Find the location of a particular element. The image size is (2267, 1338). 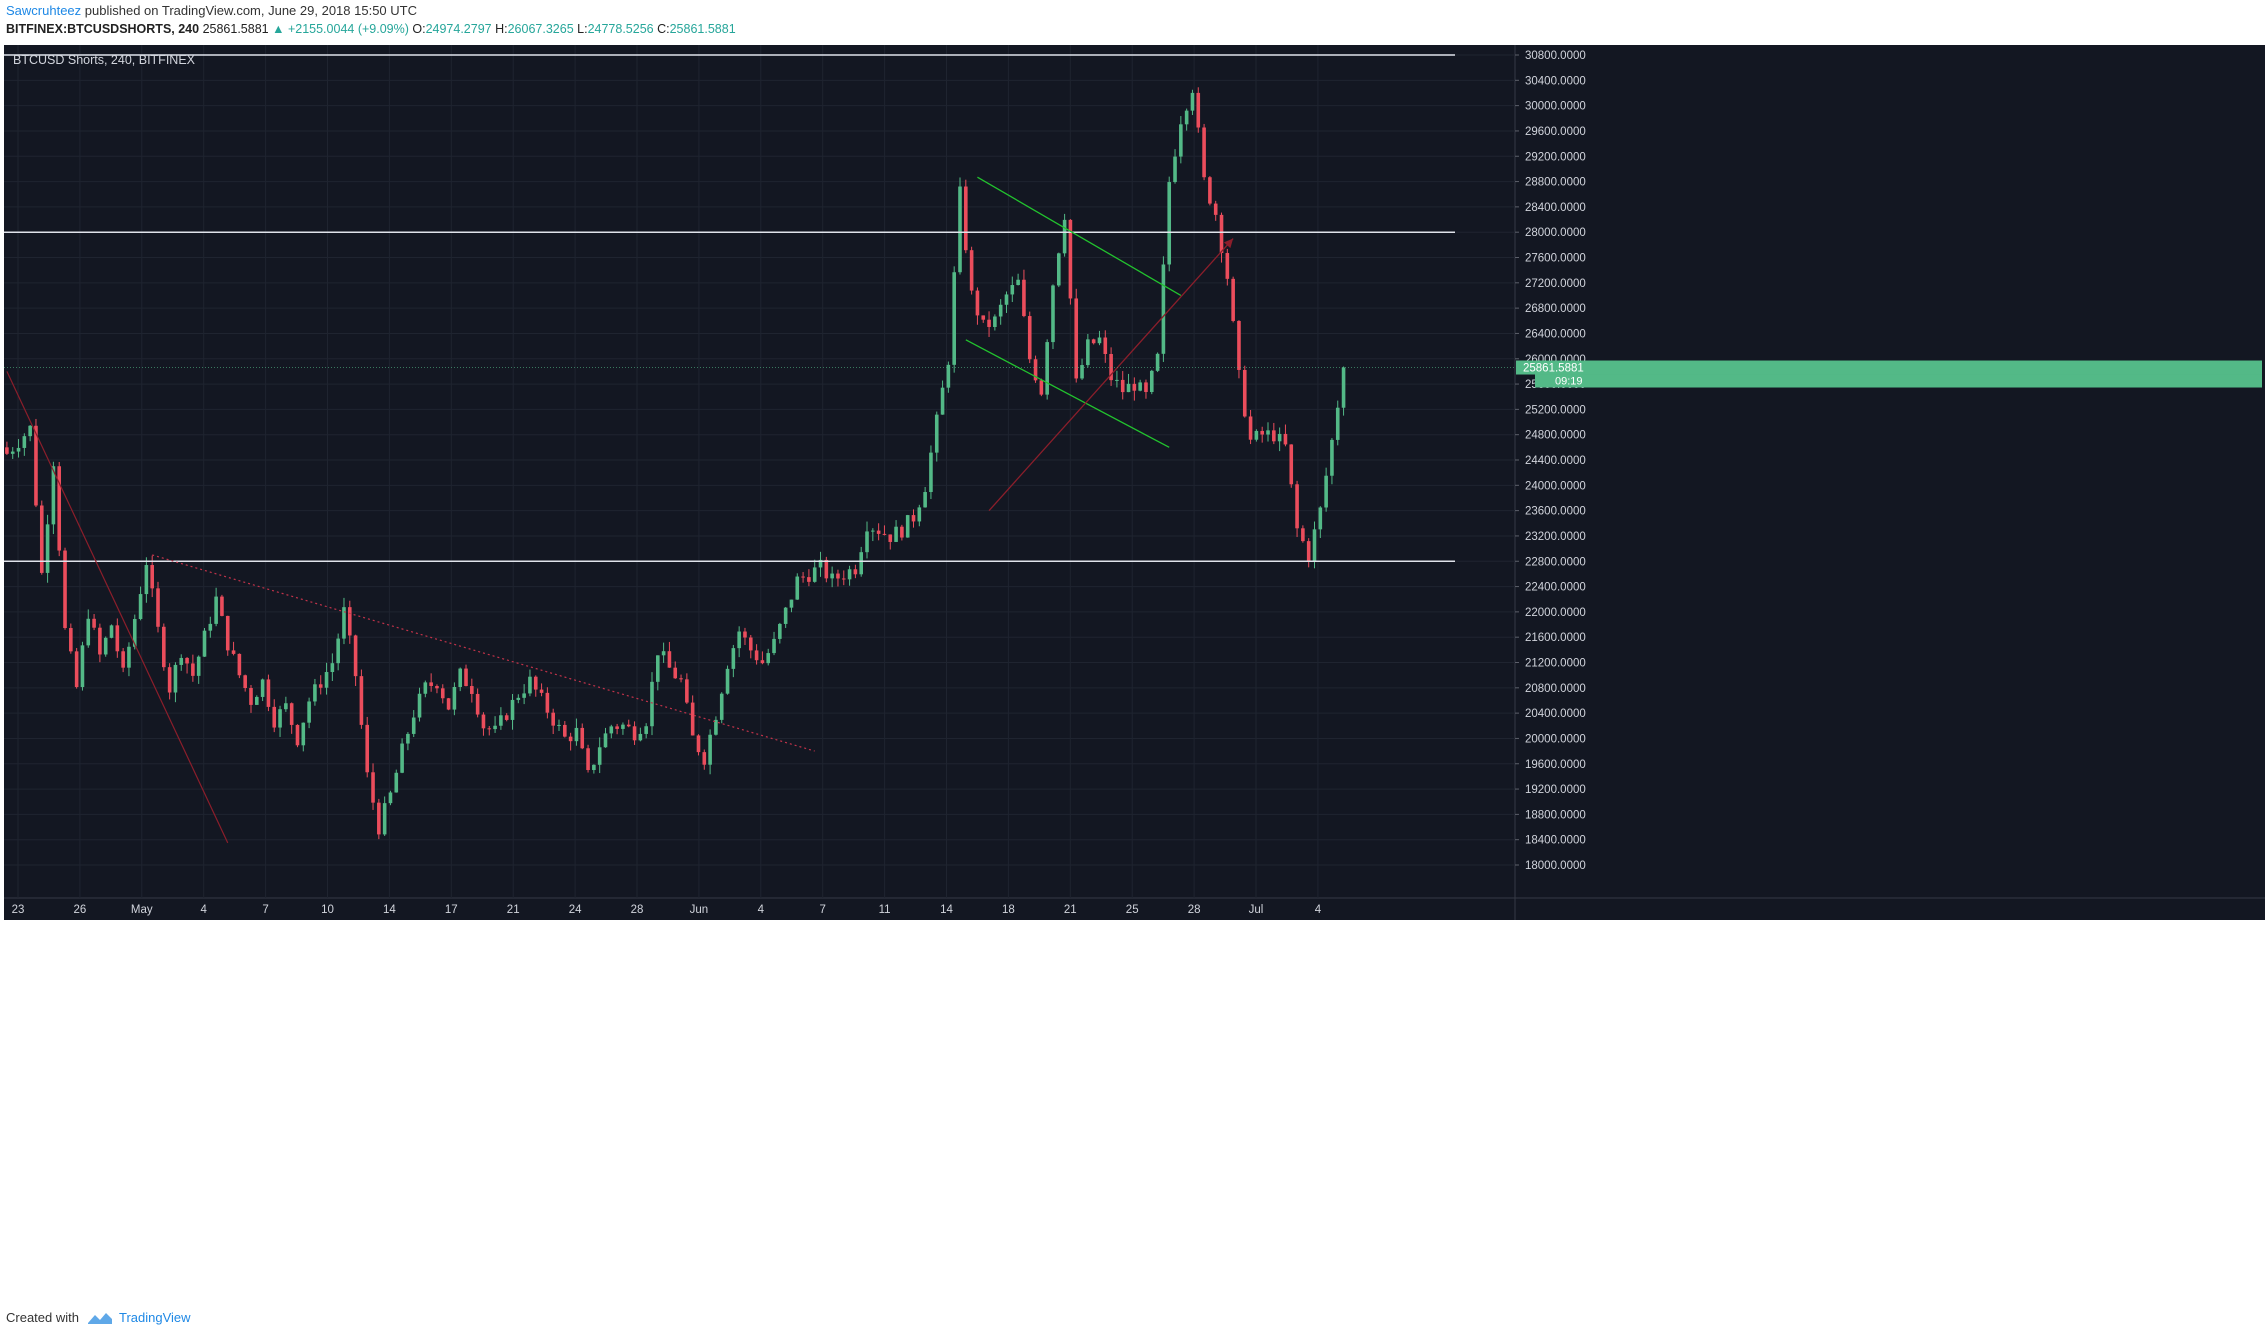

close-value: 25861.5881 is located at coordinates (702, 29).